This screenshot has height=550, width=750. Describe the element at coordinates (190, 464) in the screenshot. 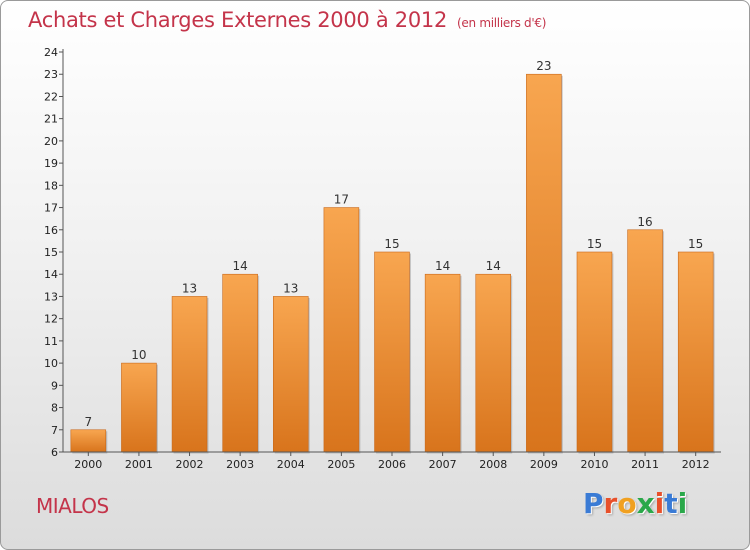

I see `x-tick-label: 2002` at that location.